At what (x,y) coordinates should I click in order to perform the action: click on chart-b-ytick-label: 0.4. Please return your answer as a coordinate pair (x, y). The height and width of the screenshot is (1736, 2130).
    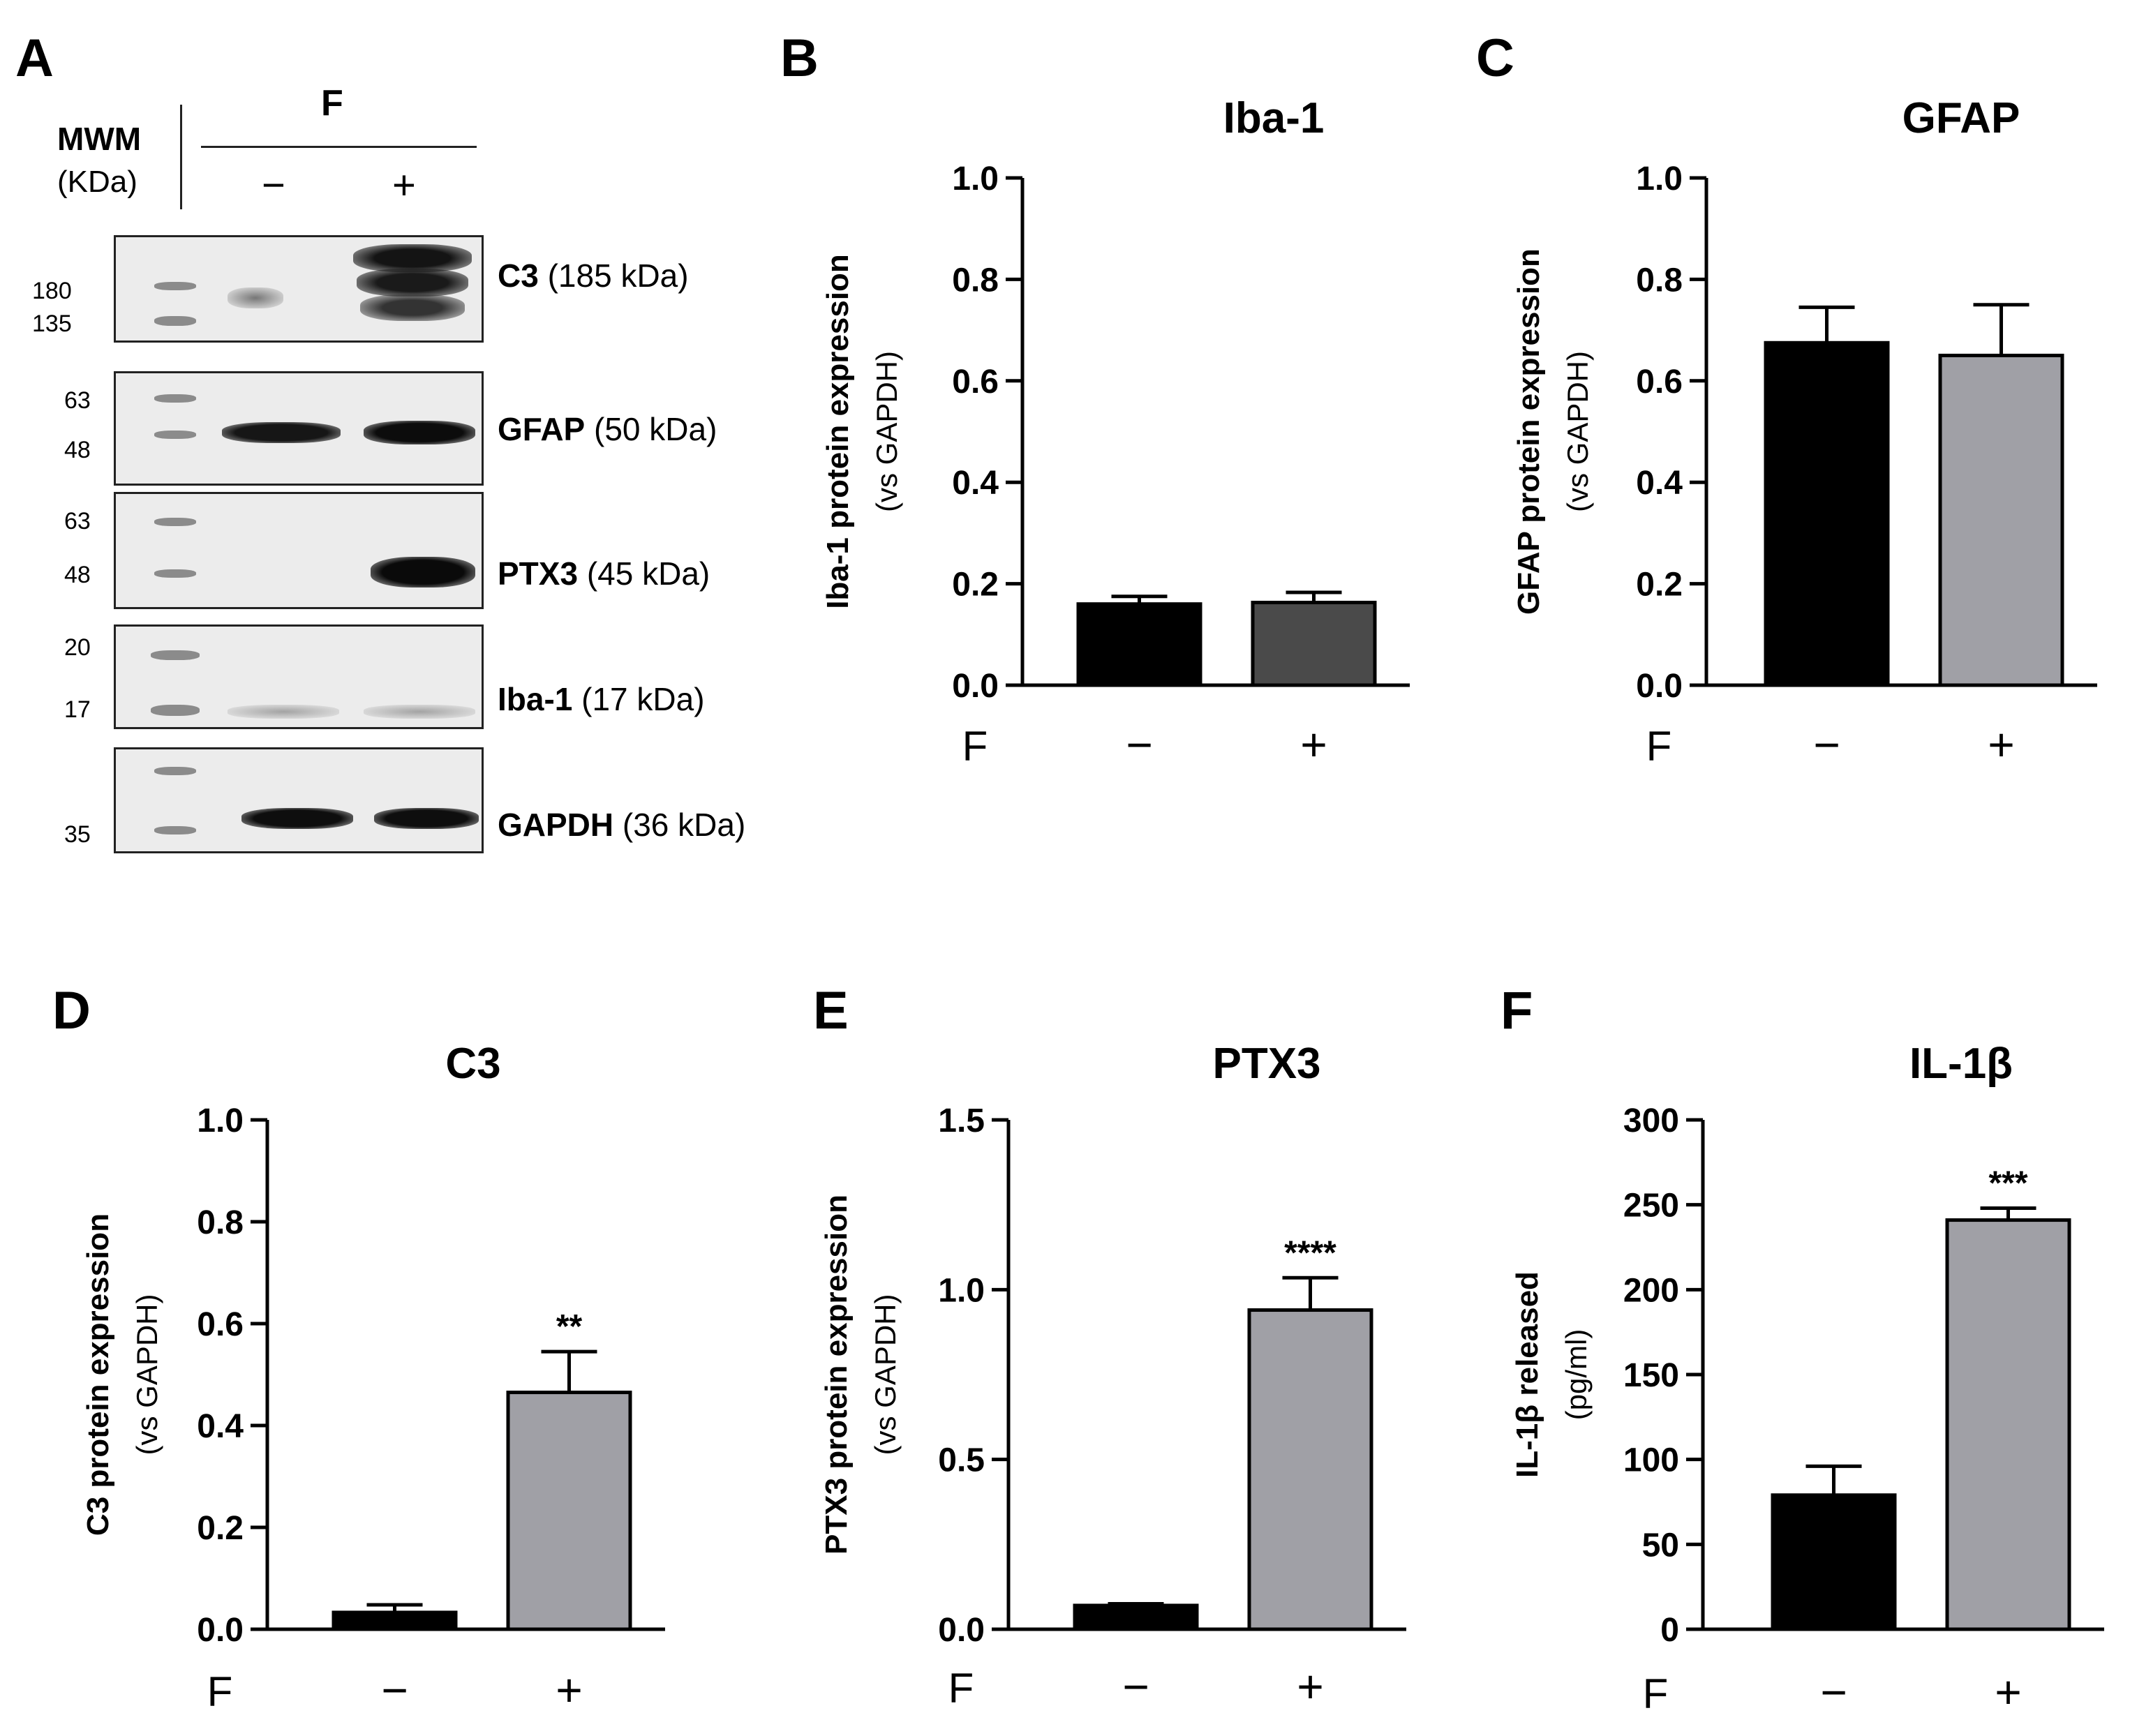
    Looking at the image, I should click on (976, 483).